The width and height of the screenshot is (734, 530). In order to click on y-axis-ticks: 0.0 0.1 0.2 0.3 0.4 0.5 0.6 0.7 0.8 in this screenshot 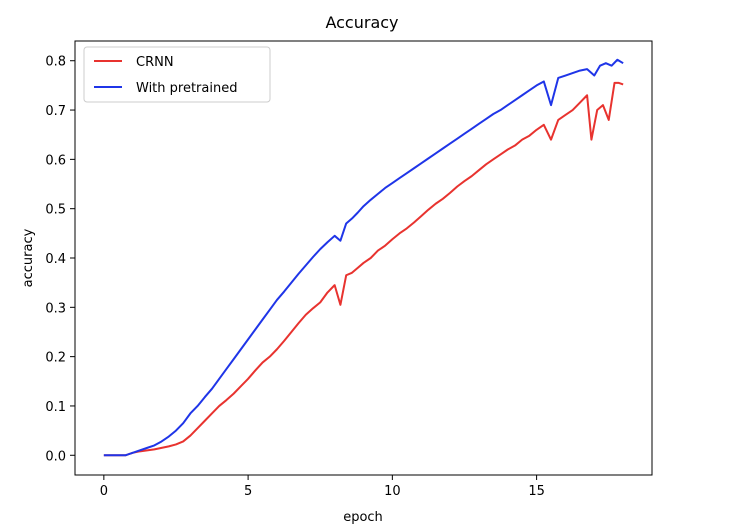, I will do `click(60, 259)`.